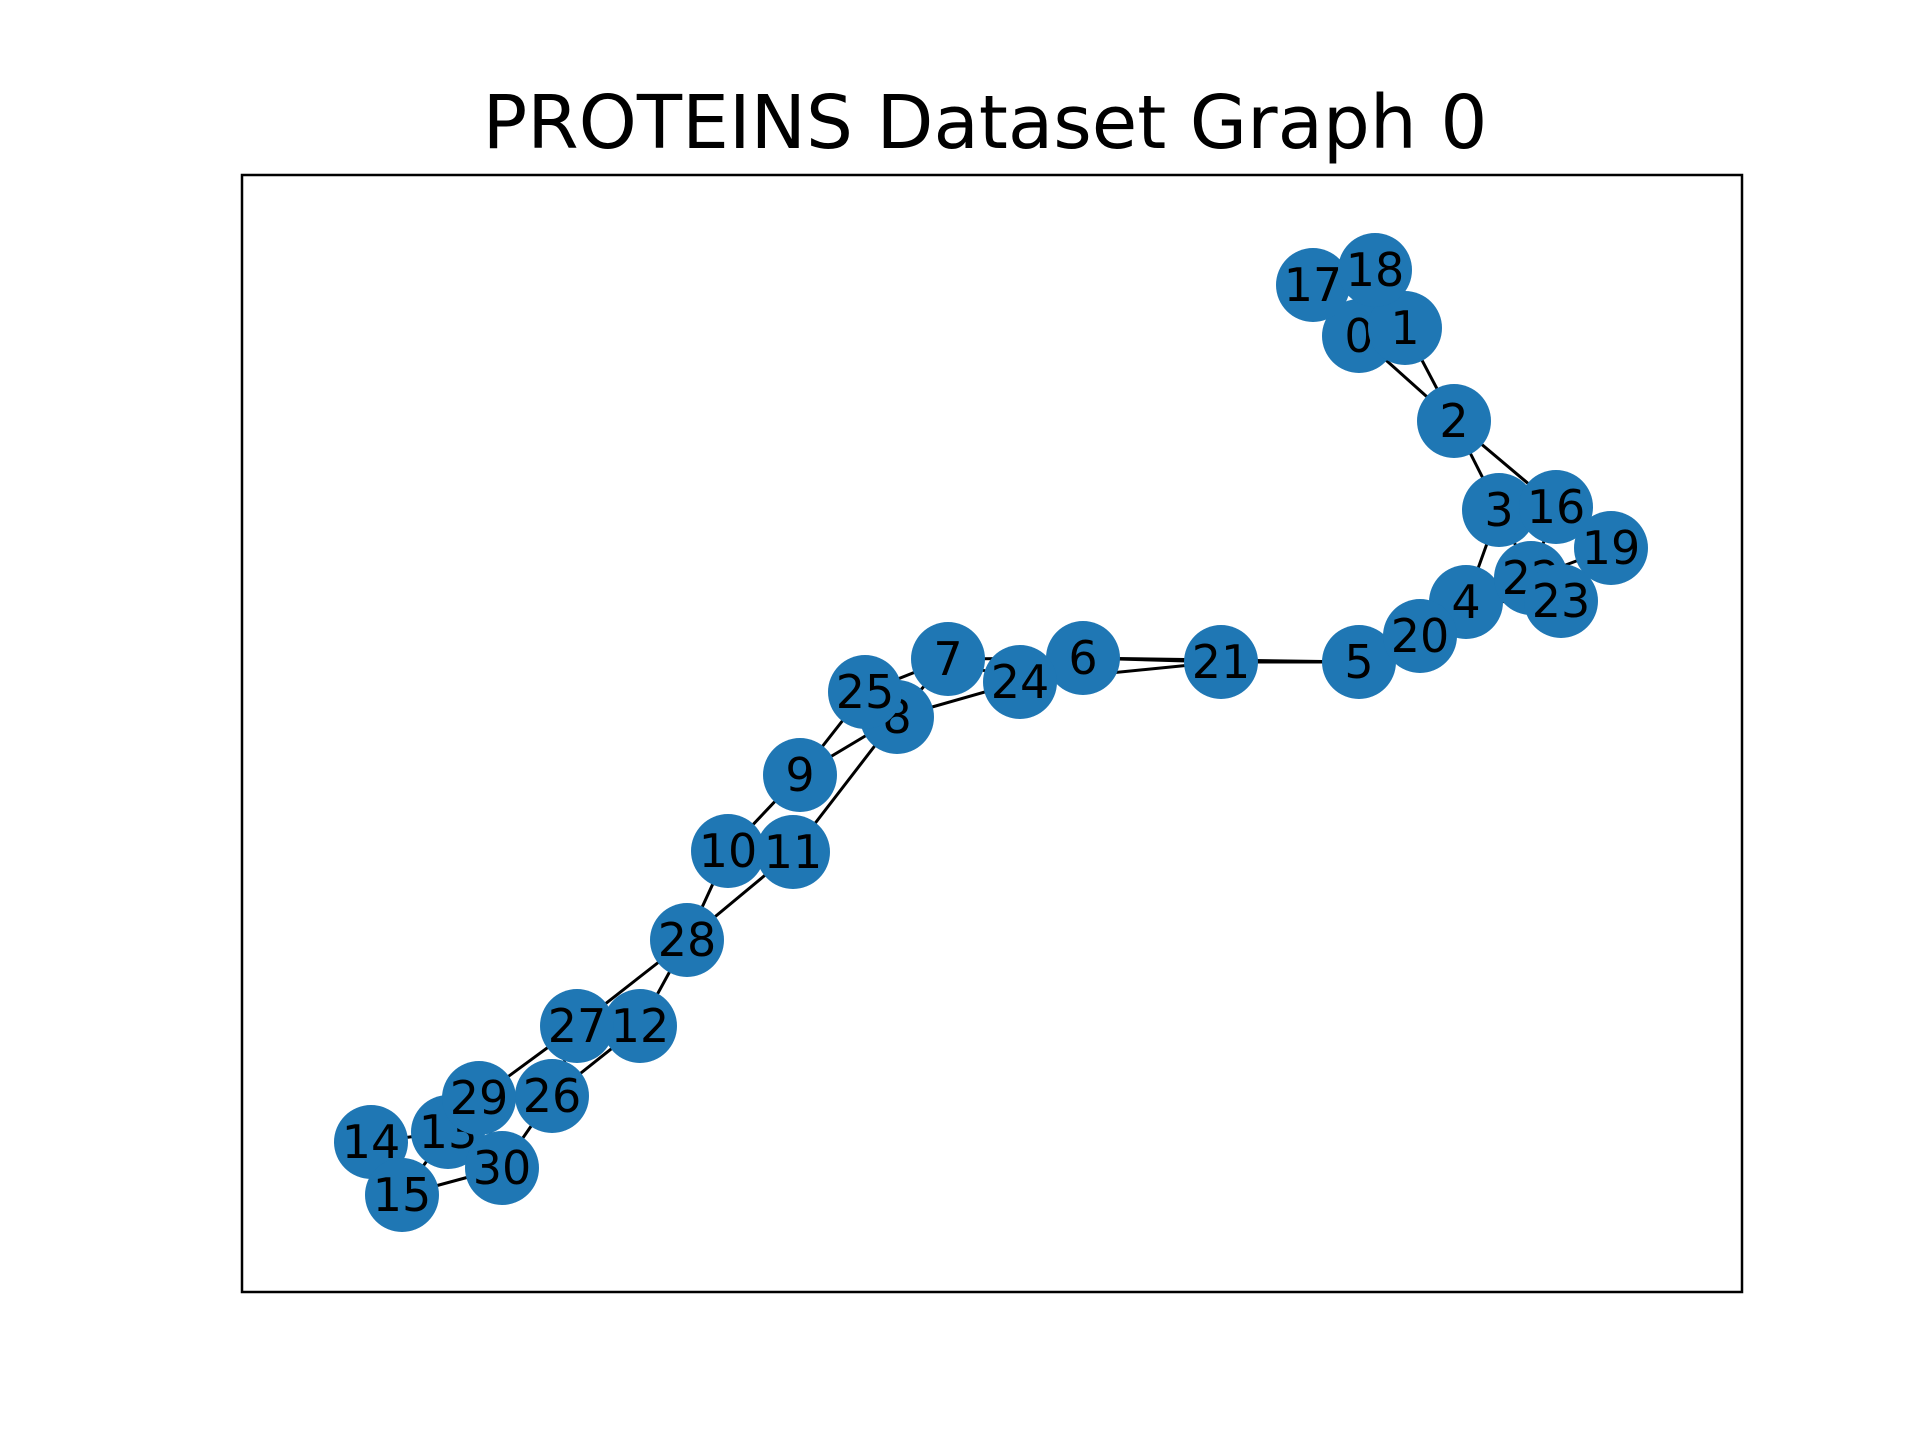 Image resolution: width=1920 pixels, height=1440 pixels. I want to click on graph-node-17: 17, so click(1313, 285).